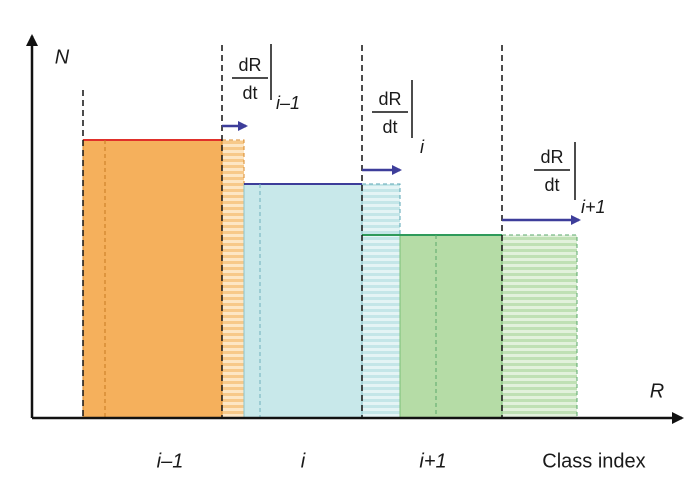 The width and height of the screenshot is (700, 497). What do you see at coordinates (288, 103) in the screenshot?
I see `rate-subscript: i–1` at bounding box center [288, 103].